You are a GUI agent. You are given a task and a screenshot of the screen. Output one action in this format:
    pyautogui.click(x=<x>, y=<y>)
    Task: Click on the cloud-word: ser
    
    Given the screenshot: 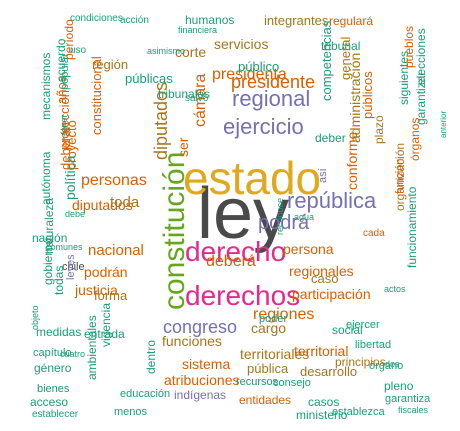 What is the action you would take?
    pyautogui.click(x=183, y=147)
    